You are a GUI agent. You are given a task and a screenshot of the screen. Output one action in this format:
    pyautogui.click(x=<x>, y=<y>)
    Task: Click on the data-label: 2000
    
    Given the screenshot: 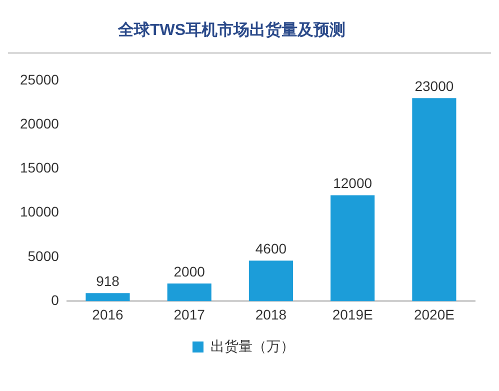 What is the action you would take?
    pyautogui.click(x=190, y=271)
    